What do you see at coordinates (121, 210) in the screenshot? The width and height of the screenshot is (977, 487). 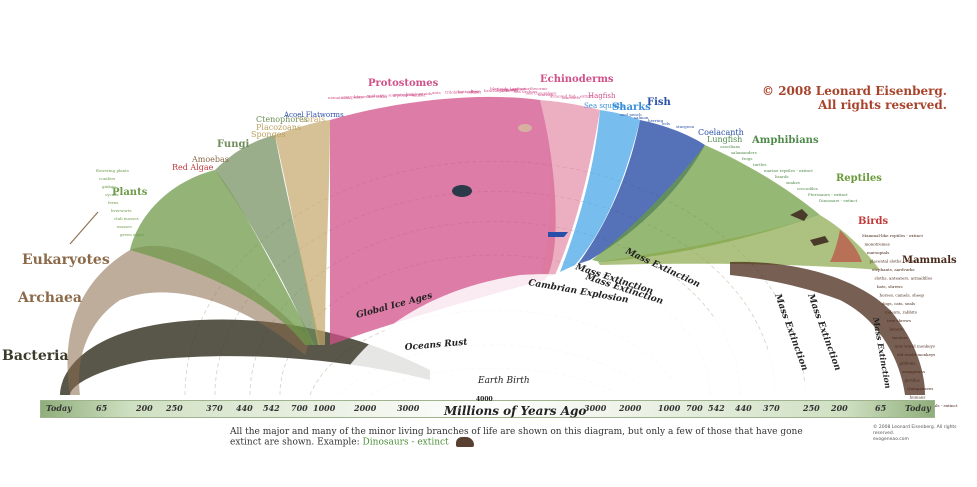 I see `small-label: liverworts` at bounding box center [121, 210].